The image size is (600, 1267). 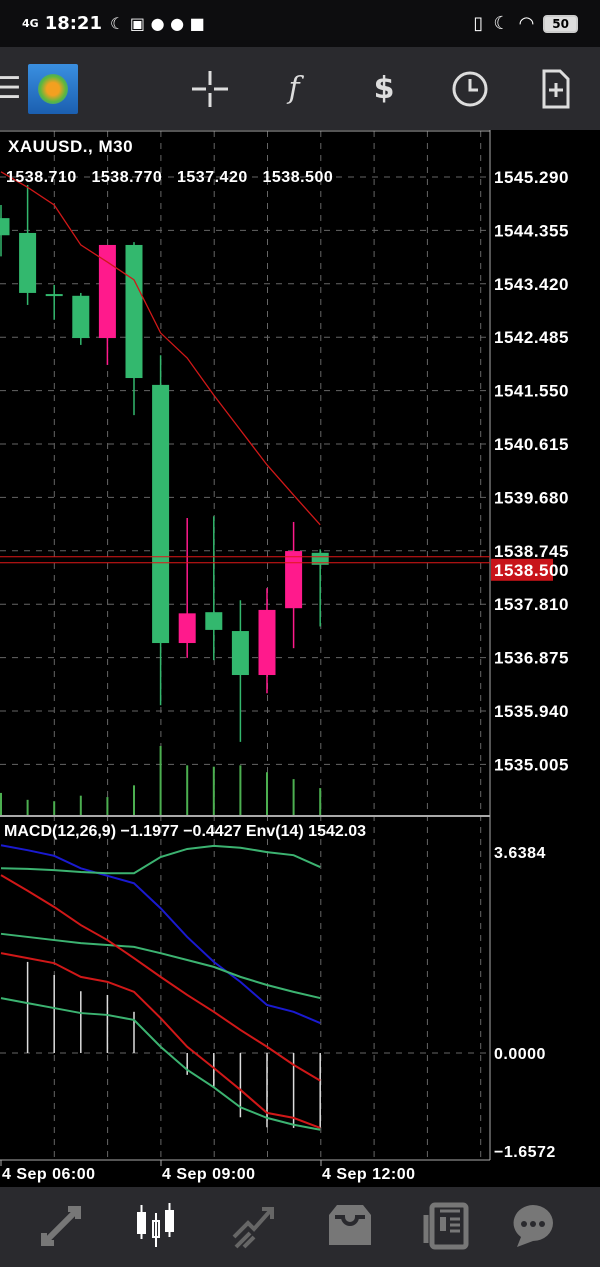 I want to click on news-icon, so click(x=447, y=1226).